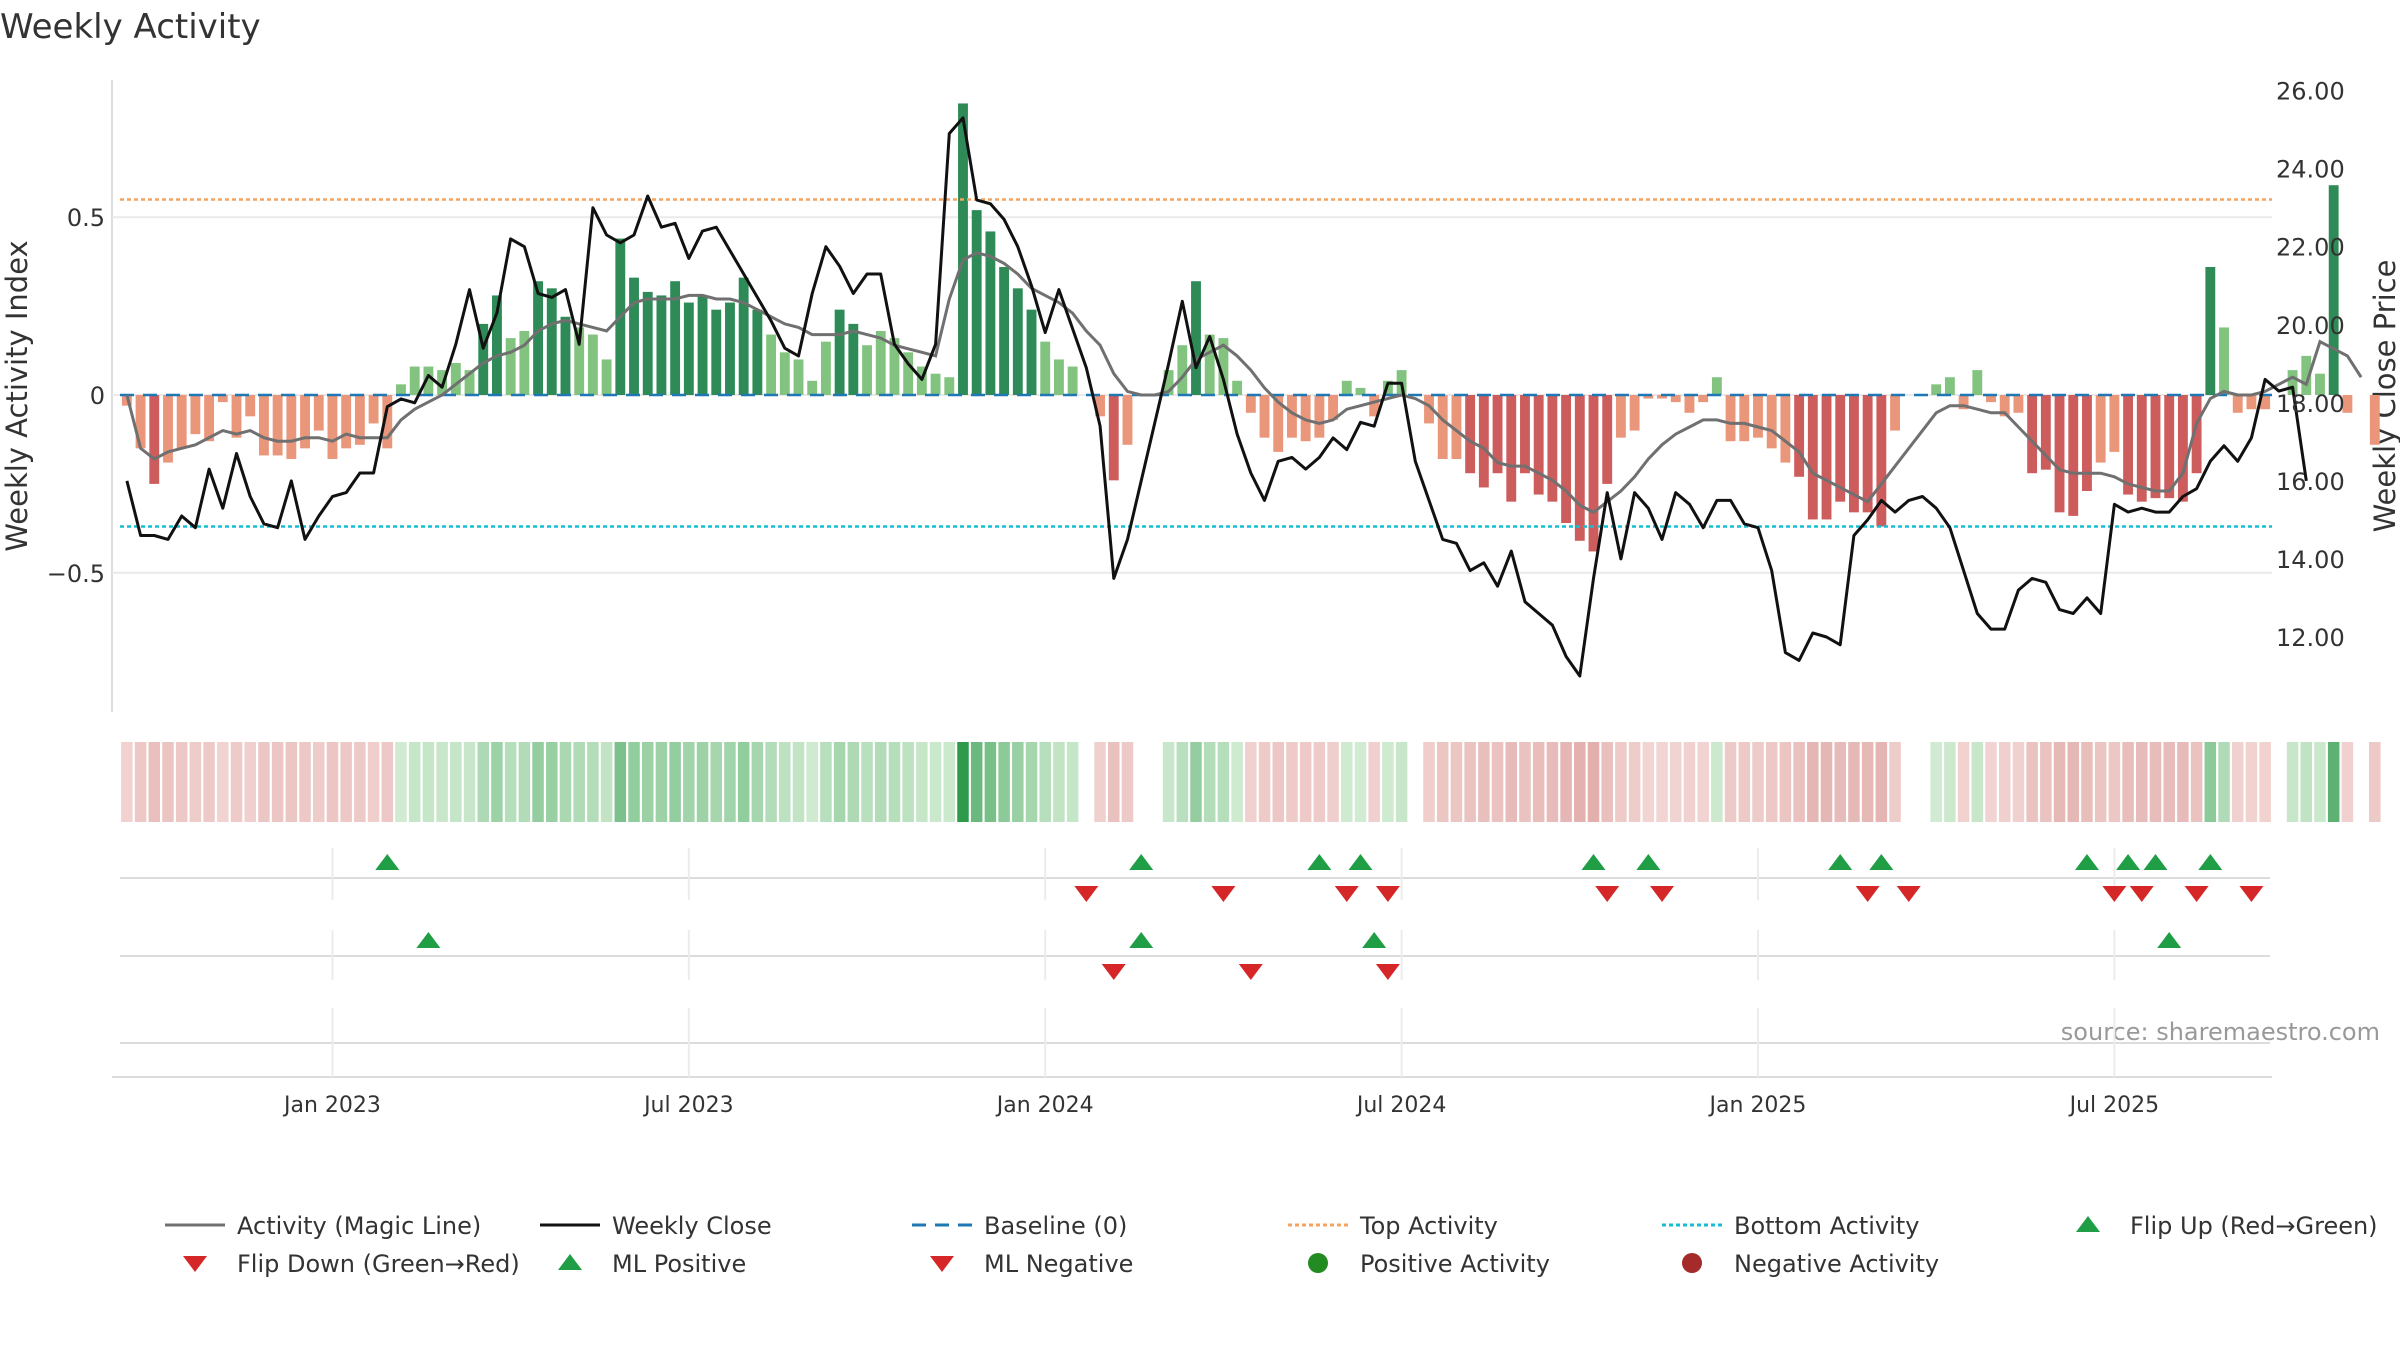 Image resolution: width=2400 pixels, height=1354 pixels. I want to click on x-tick-label: Jul 2024, so click(1401, 1105).